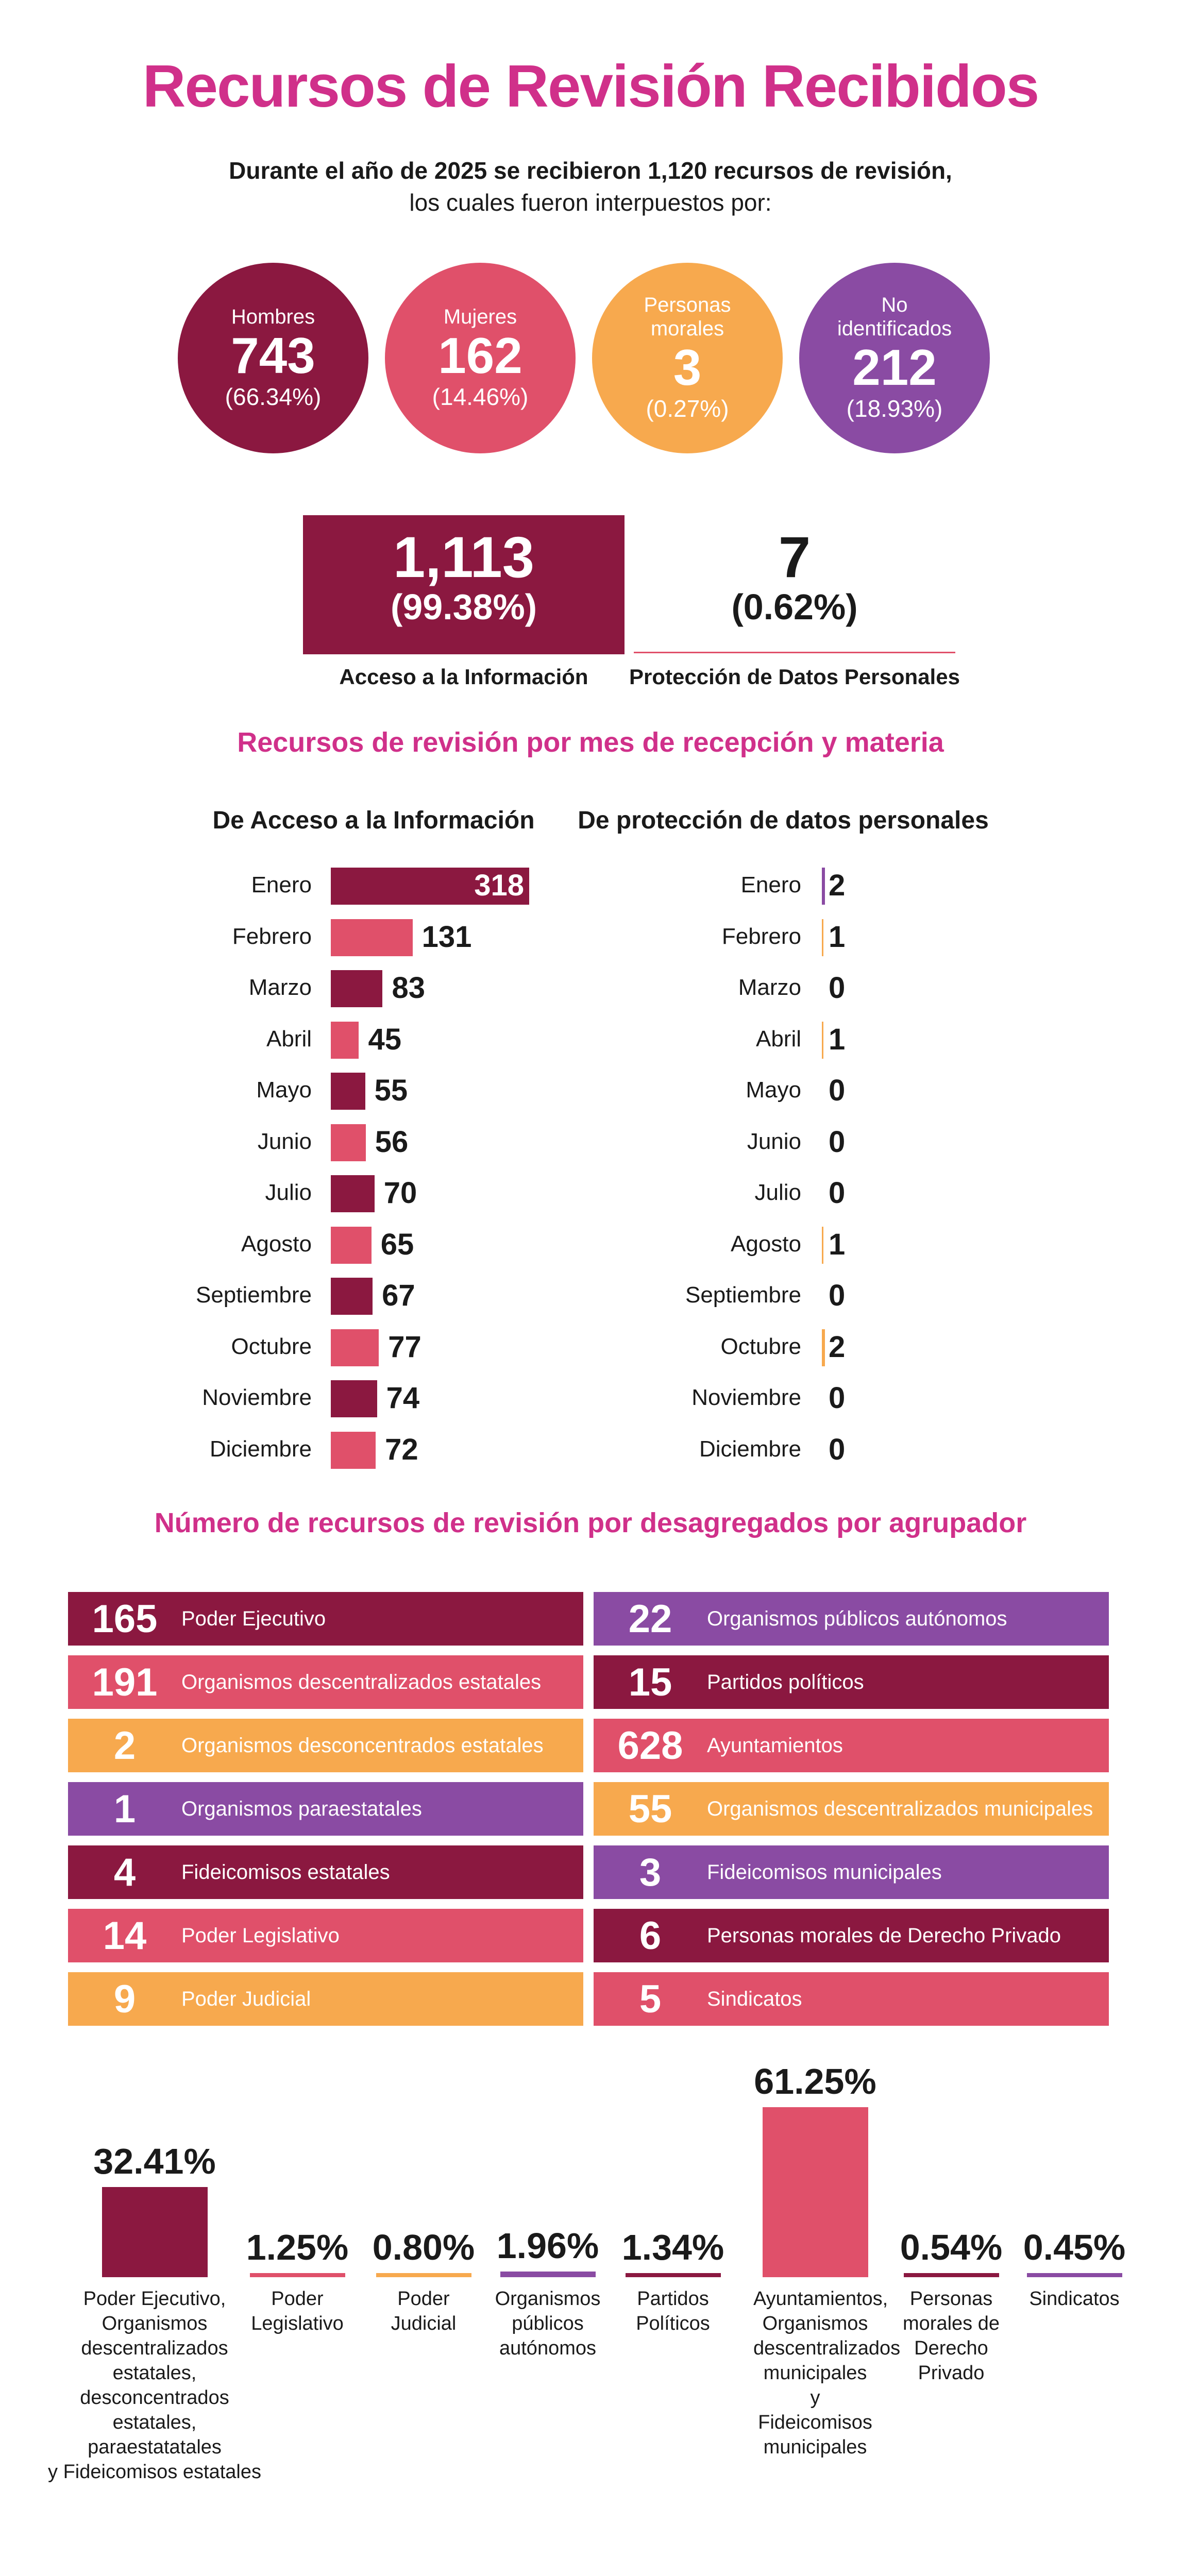 Image resolution: width=1181 pixels, height=2576 pixels. What do you see at coordinates (820, 2299) in the screenshot?
I see `percent-category-line: Ayuntamientos,` at bounding box center [820, 2299].